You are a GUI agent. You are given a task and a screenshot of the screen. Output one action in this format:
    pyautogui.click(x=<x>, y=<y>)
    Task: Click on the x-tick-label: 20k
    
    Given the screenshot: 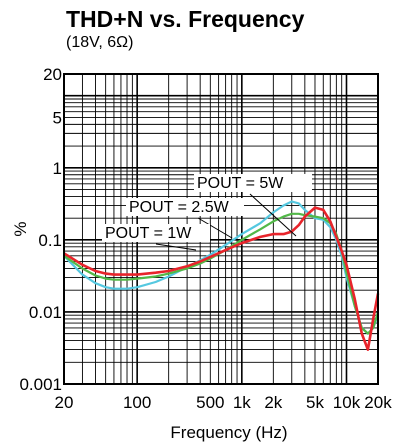 What is the action you would take?
    pyautogui.click(x=378, y=402)
    